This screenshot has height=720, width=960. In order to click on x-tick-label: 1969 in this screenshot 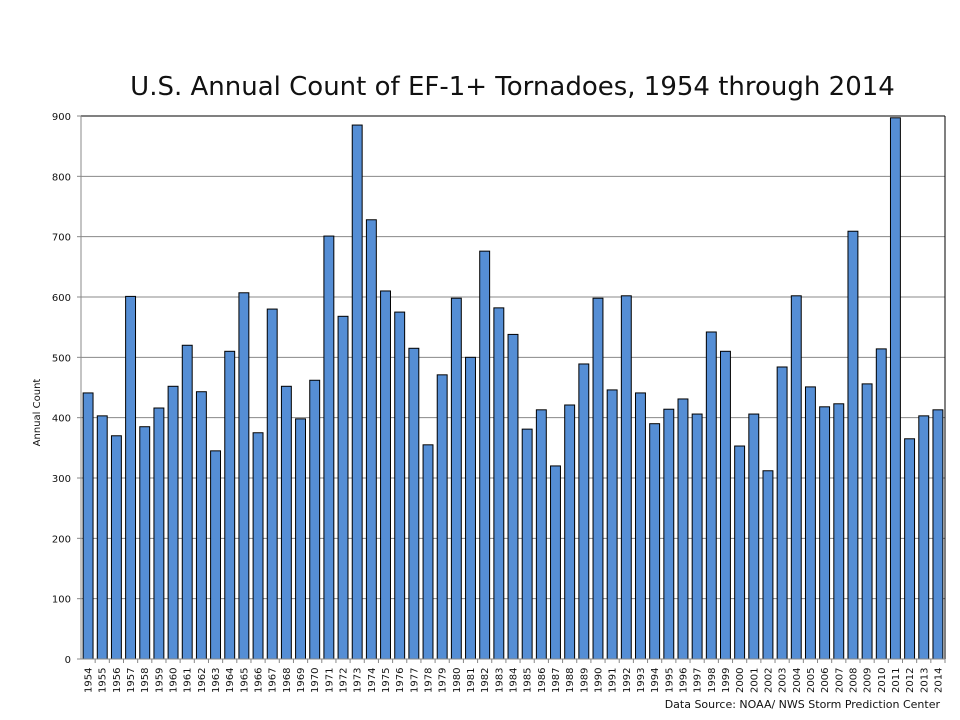, I will do `click(301, 680)`.